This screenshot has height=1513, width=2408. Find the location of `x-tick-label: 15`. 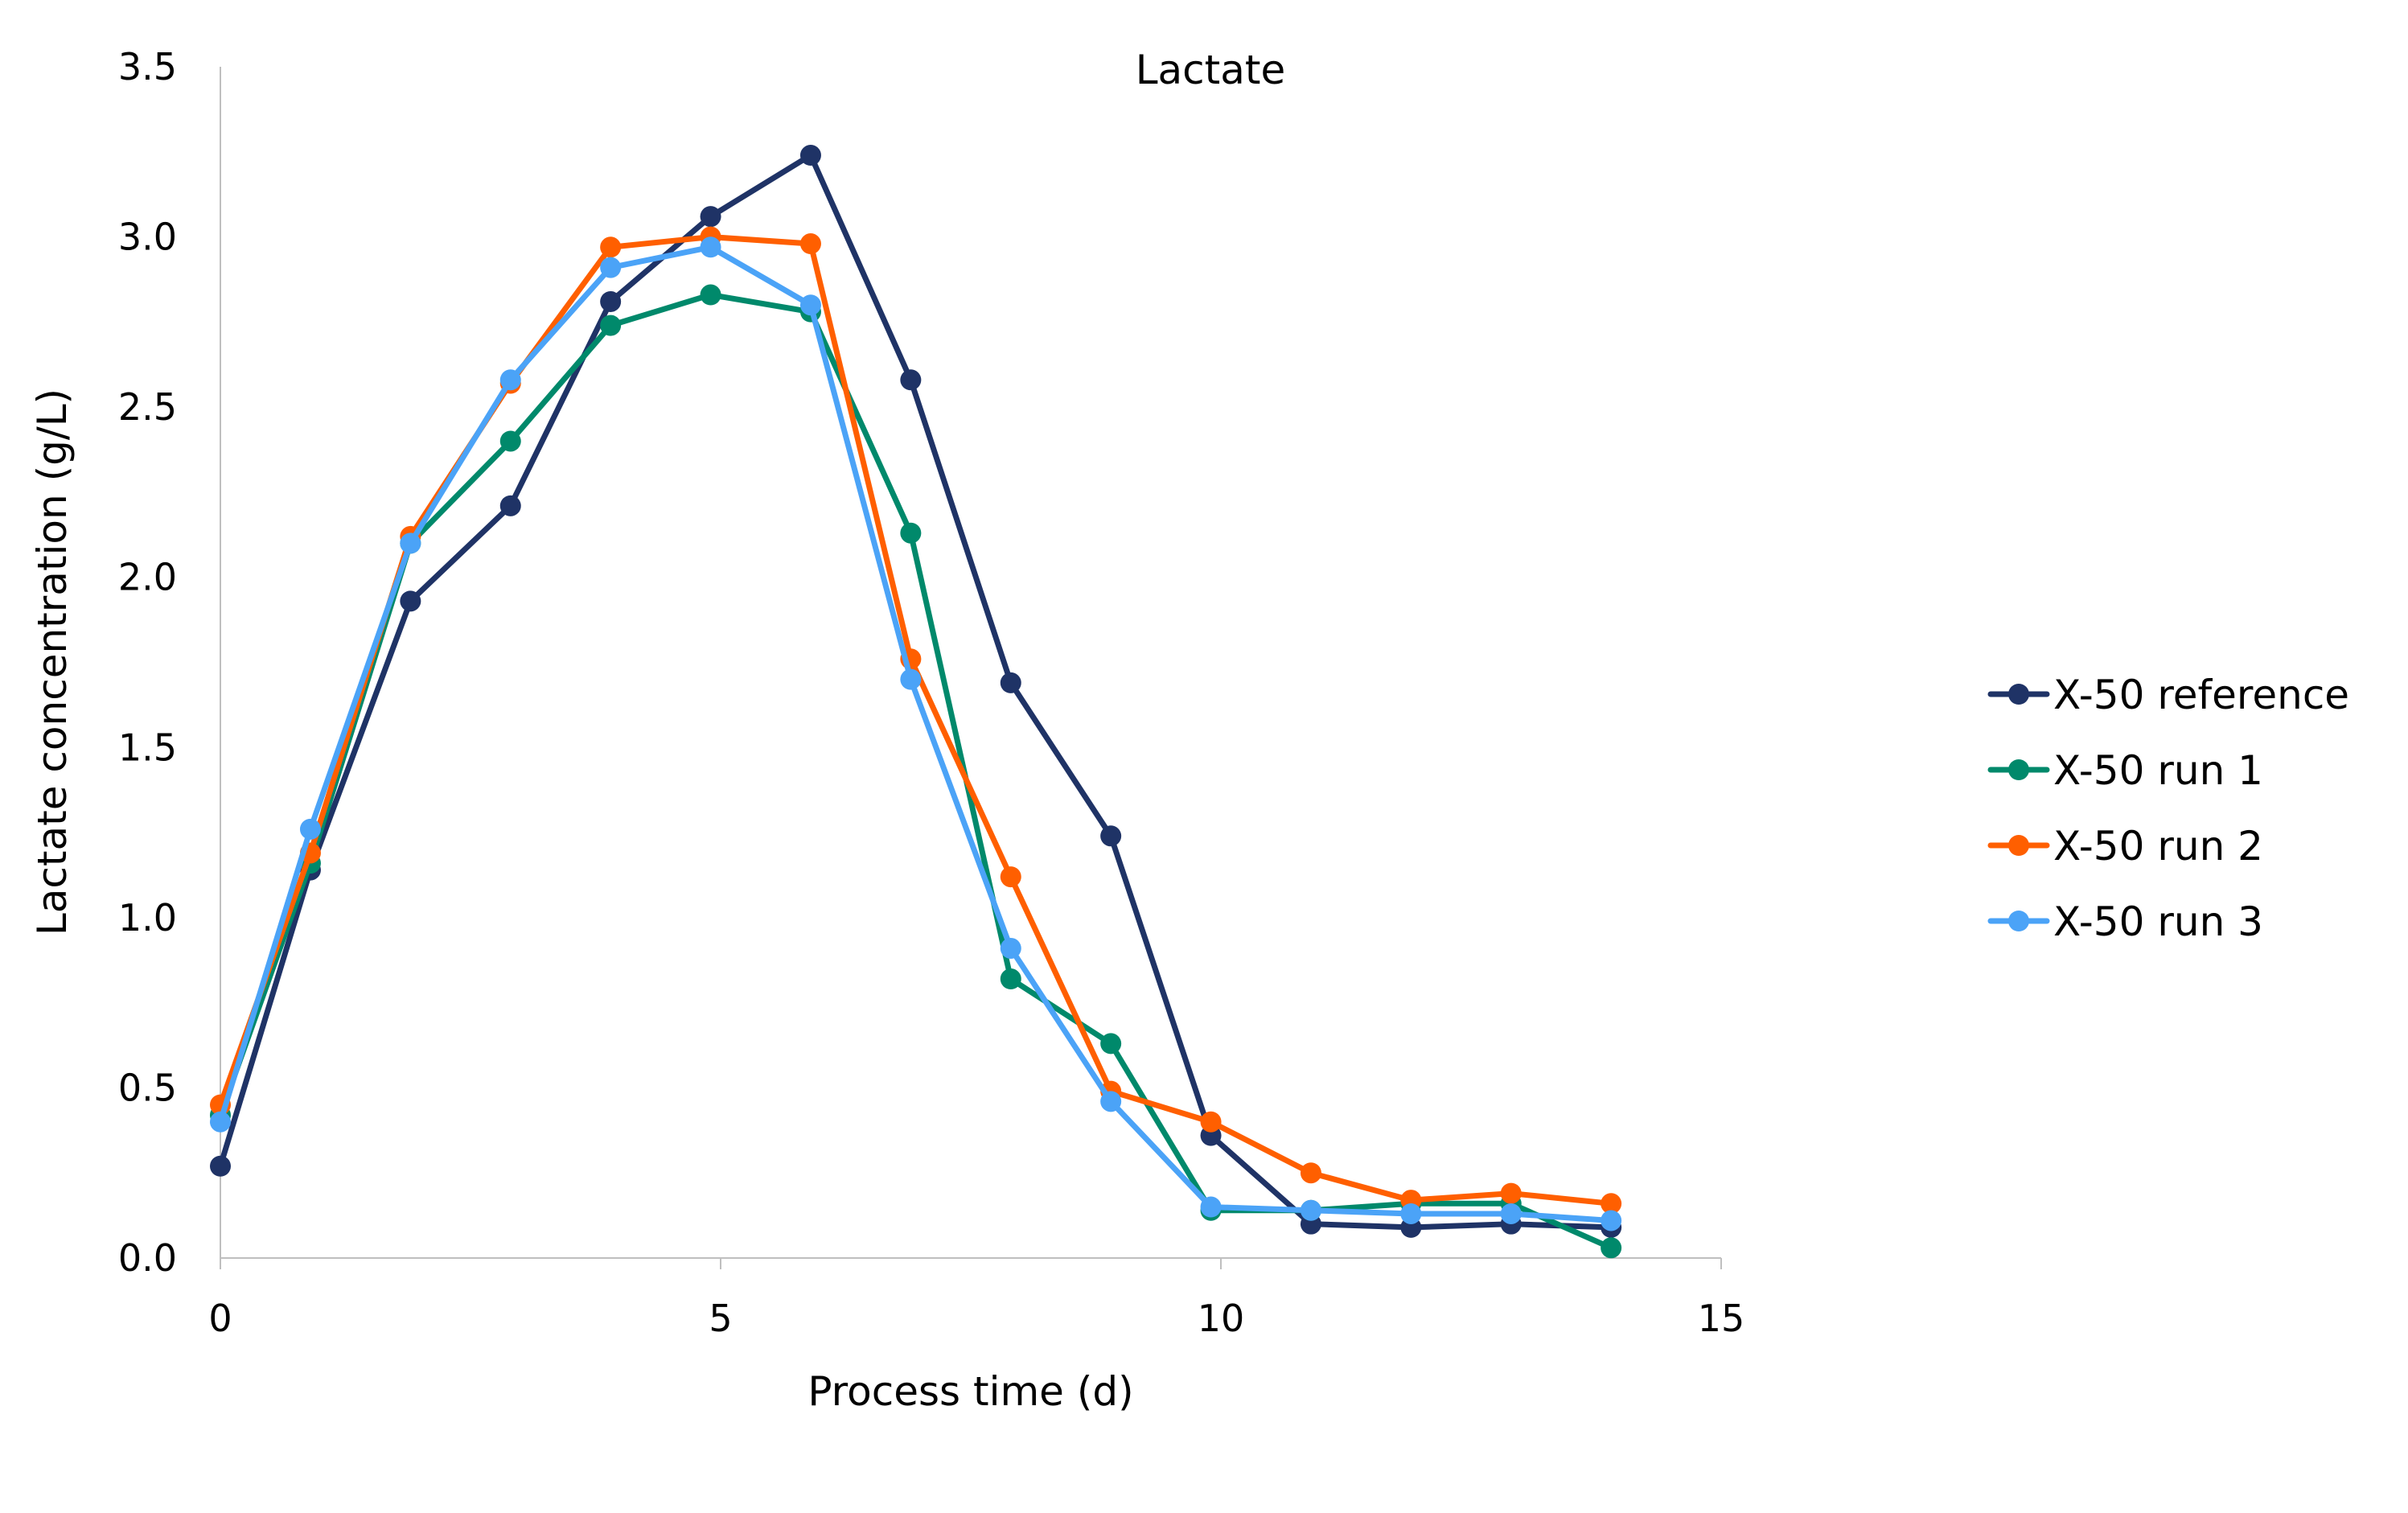

x-tick-label: 15 is located at coordinates (1721, 1318).